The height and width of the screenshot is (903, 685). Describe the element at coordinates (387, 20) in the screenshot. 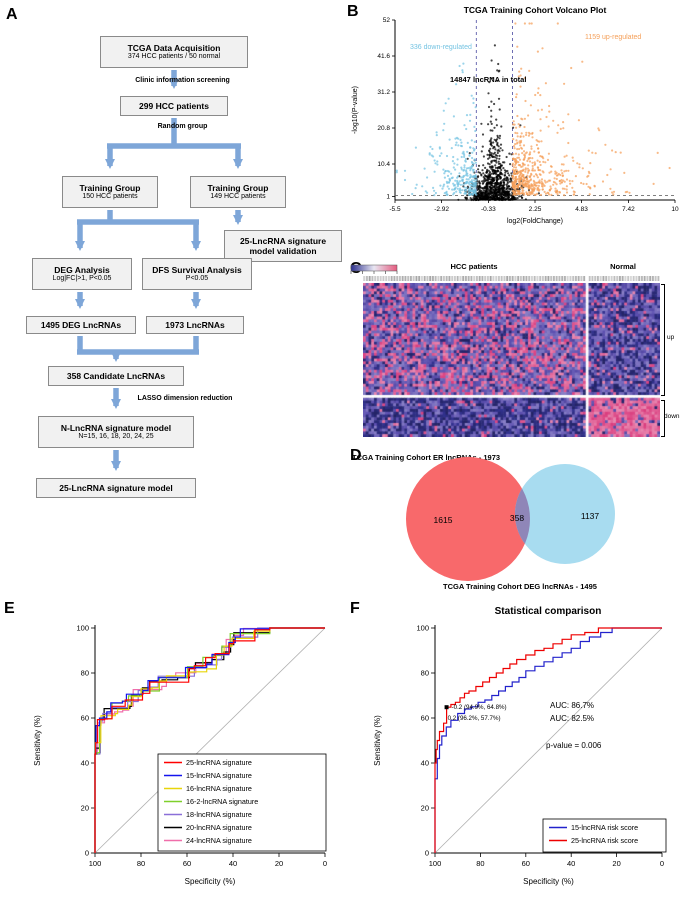

I see `y-tick-label: 52` at that location.